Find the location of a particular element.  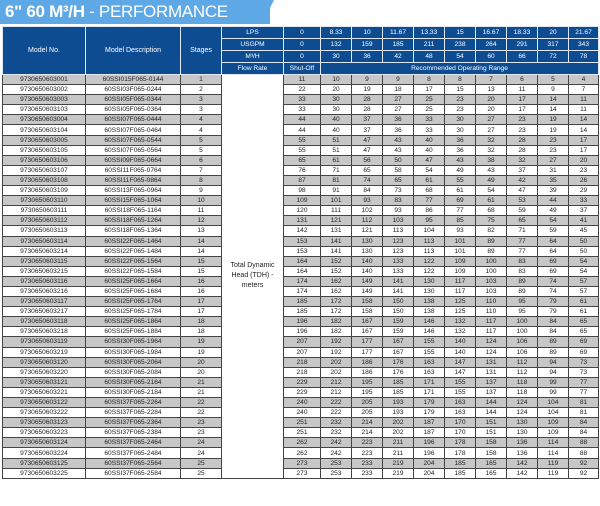

cell-head: 27 is located at coordinates (553, 160).